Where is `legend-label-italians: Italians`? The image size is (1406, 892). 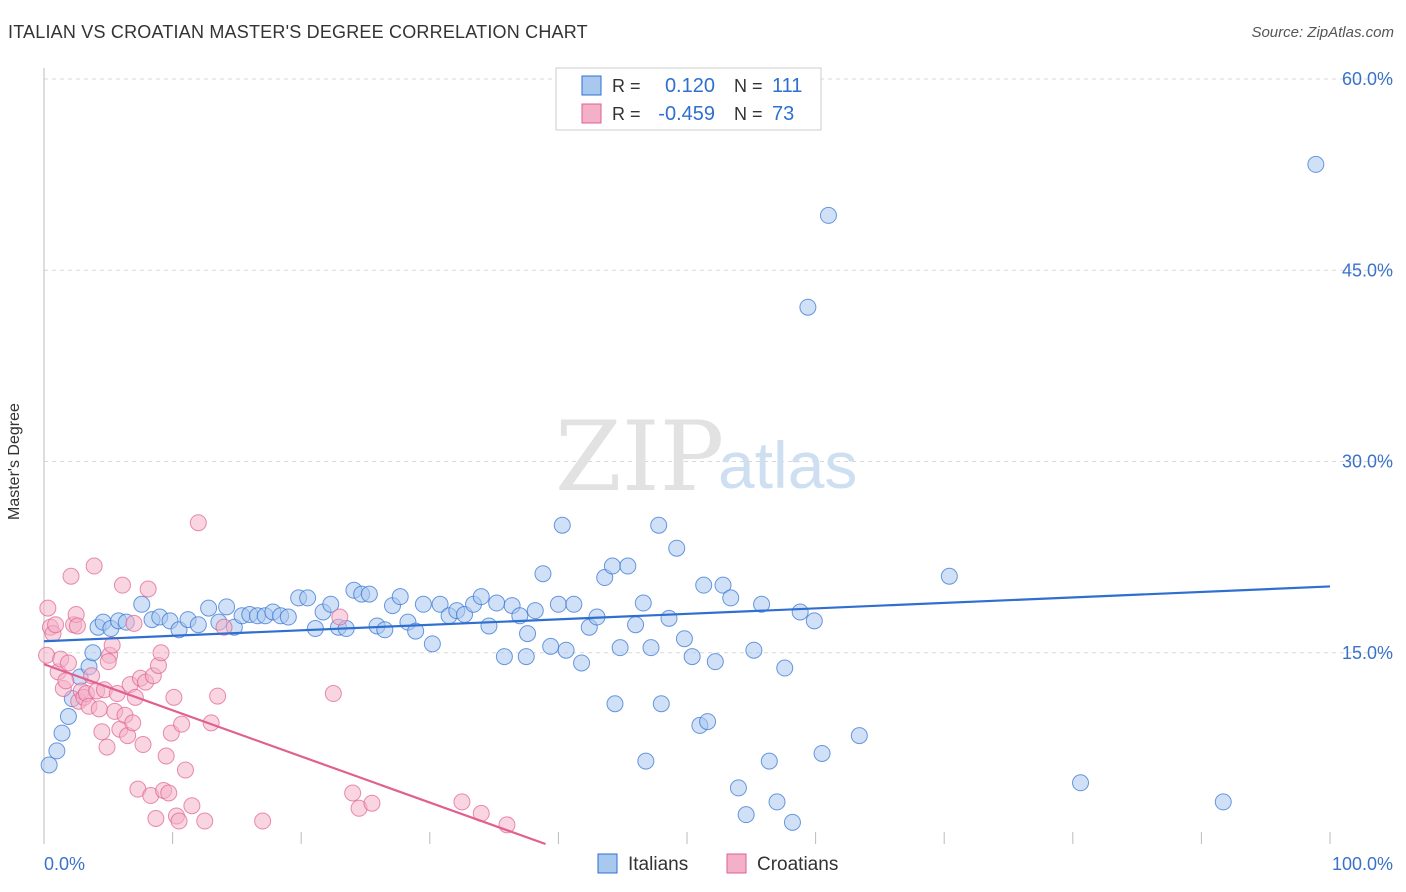
legend-label-italians: Italians is located at coordinates (658, 864).